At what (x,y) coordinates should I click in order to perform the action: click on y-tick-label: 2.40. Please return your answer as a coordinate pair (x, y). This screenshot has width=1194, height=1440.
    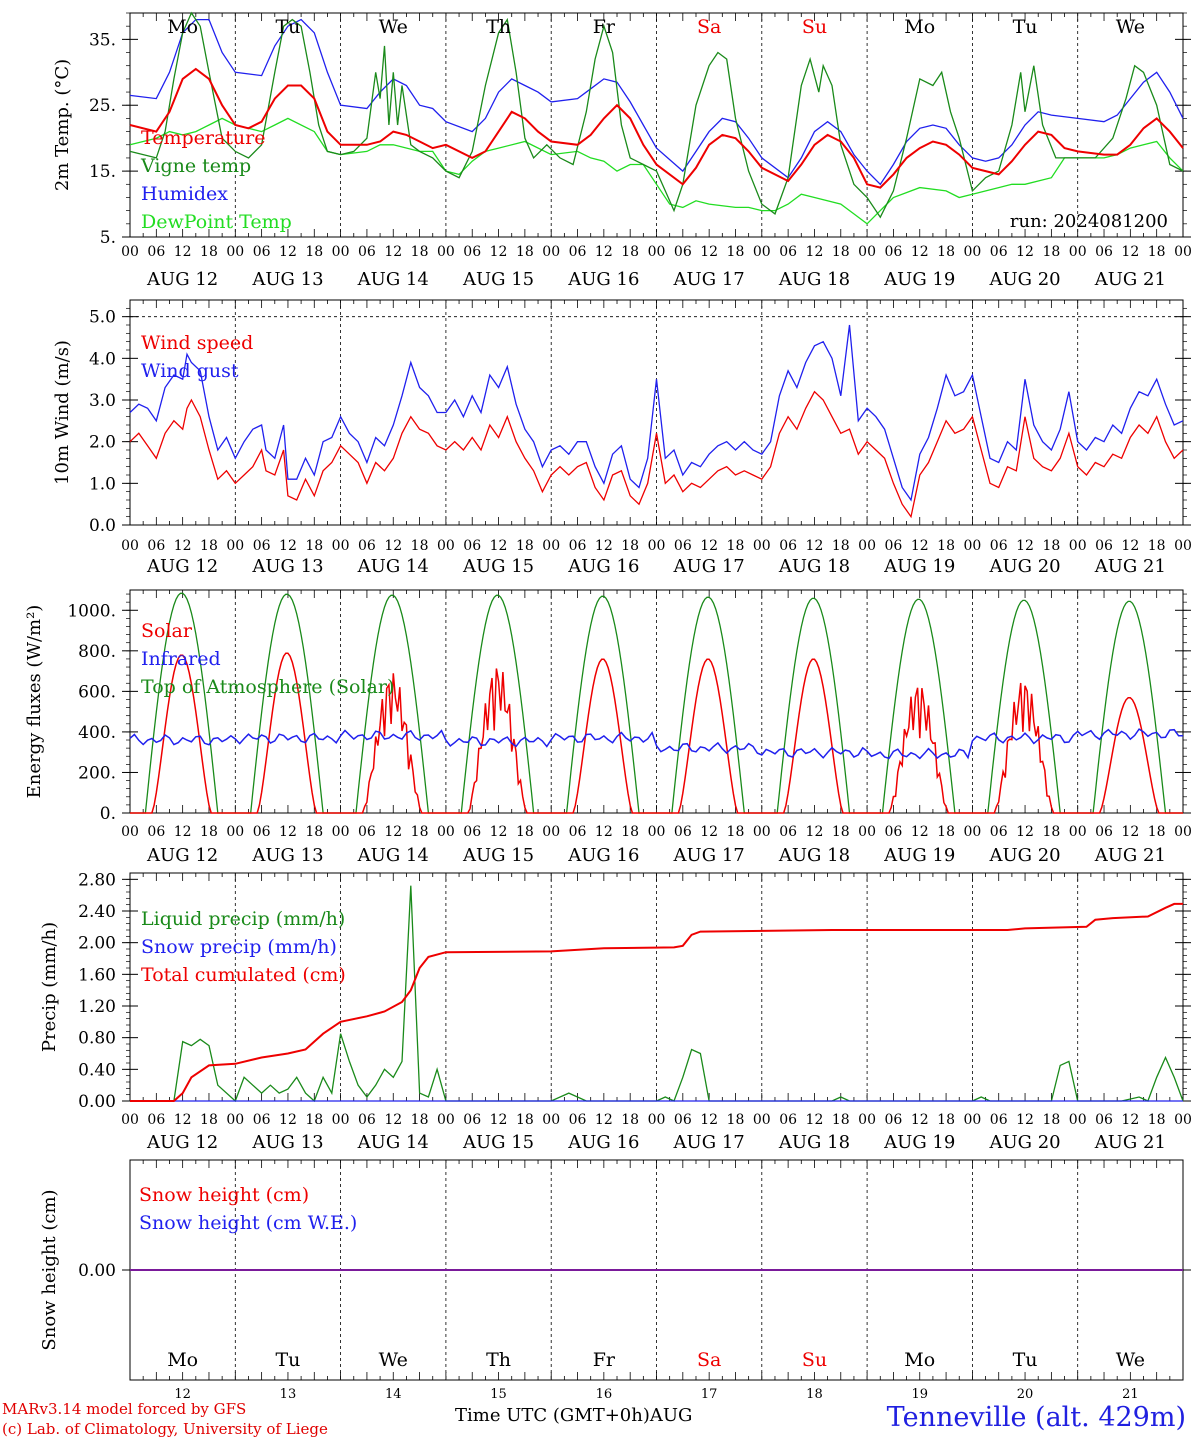
    Looking at the image, I should click on (97, 912).